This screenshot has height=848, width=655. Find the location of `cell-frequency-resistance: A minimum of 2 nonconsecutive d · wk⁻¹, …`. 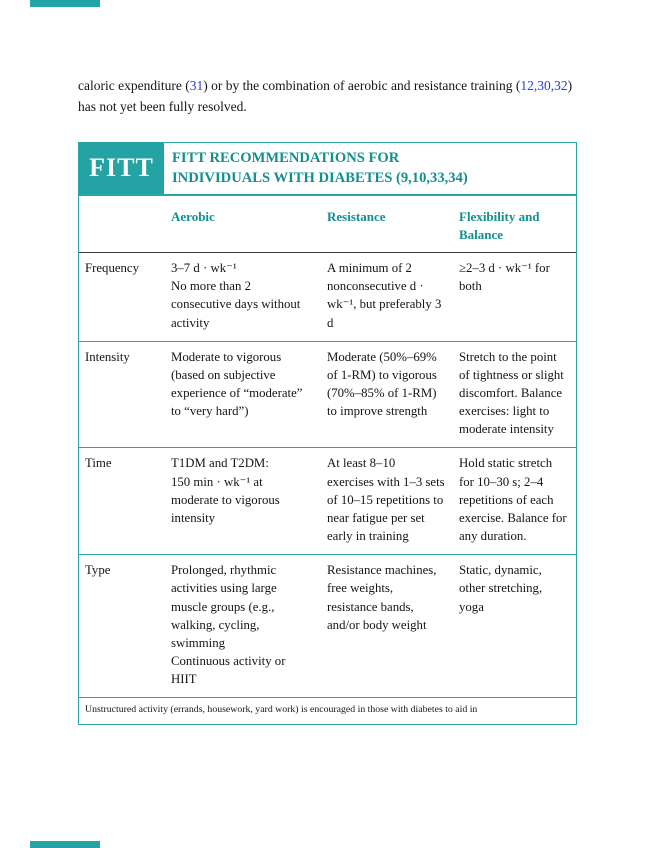

cell-frequency-resistance: A minimum of 2 nonconsecutive d · wk⁻¹, … is located at coordinates (384, 295).